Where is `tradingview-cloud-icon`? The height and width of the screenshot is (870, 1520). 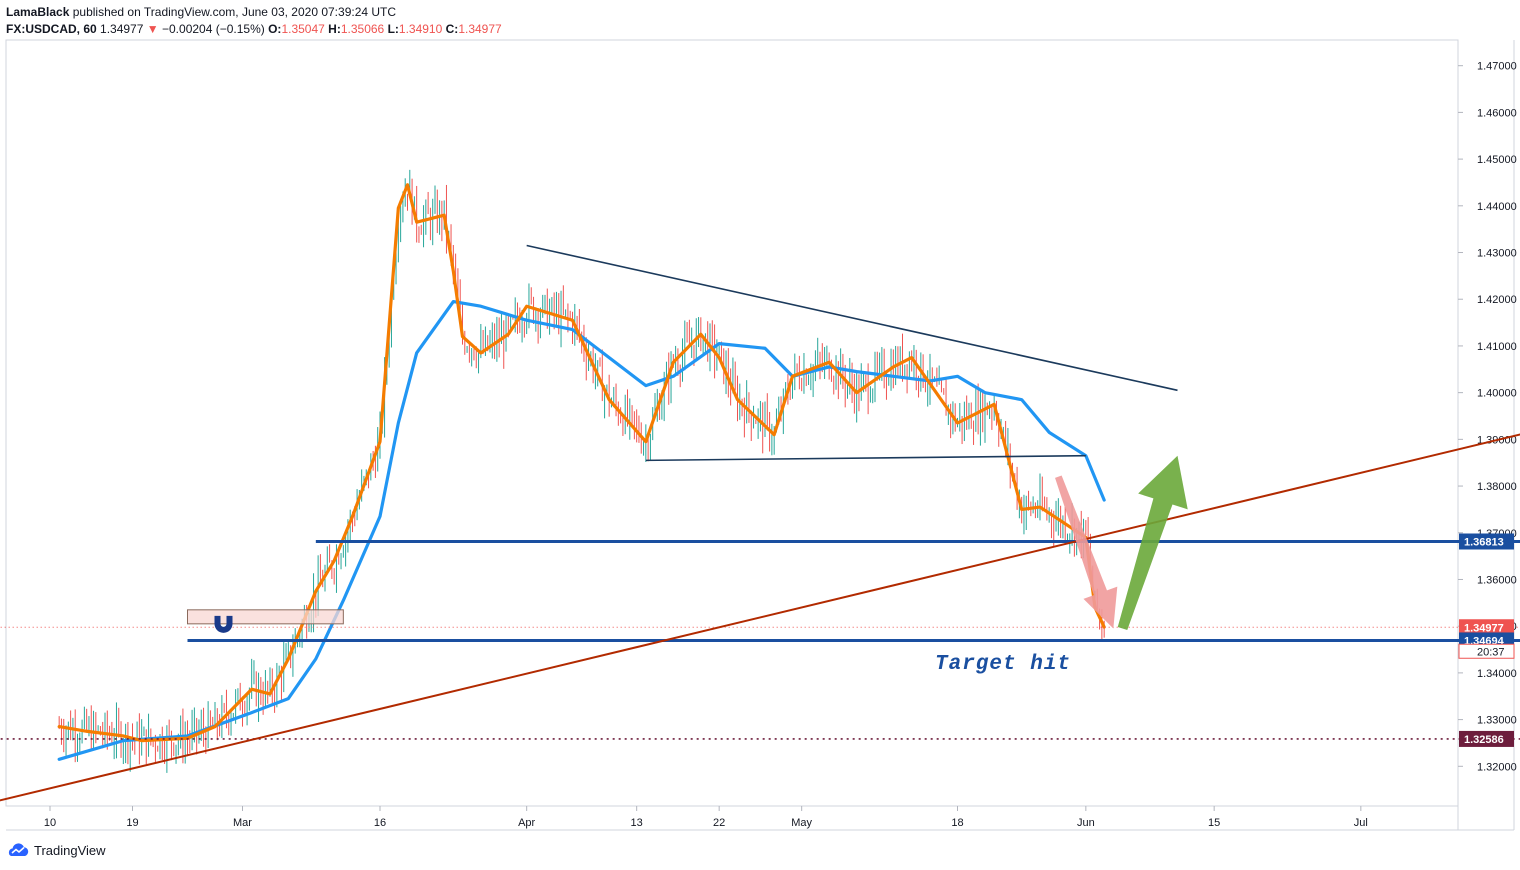
tradingview-cloud-icon is located at coordinates (18, 849).